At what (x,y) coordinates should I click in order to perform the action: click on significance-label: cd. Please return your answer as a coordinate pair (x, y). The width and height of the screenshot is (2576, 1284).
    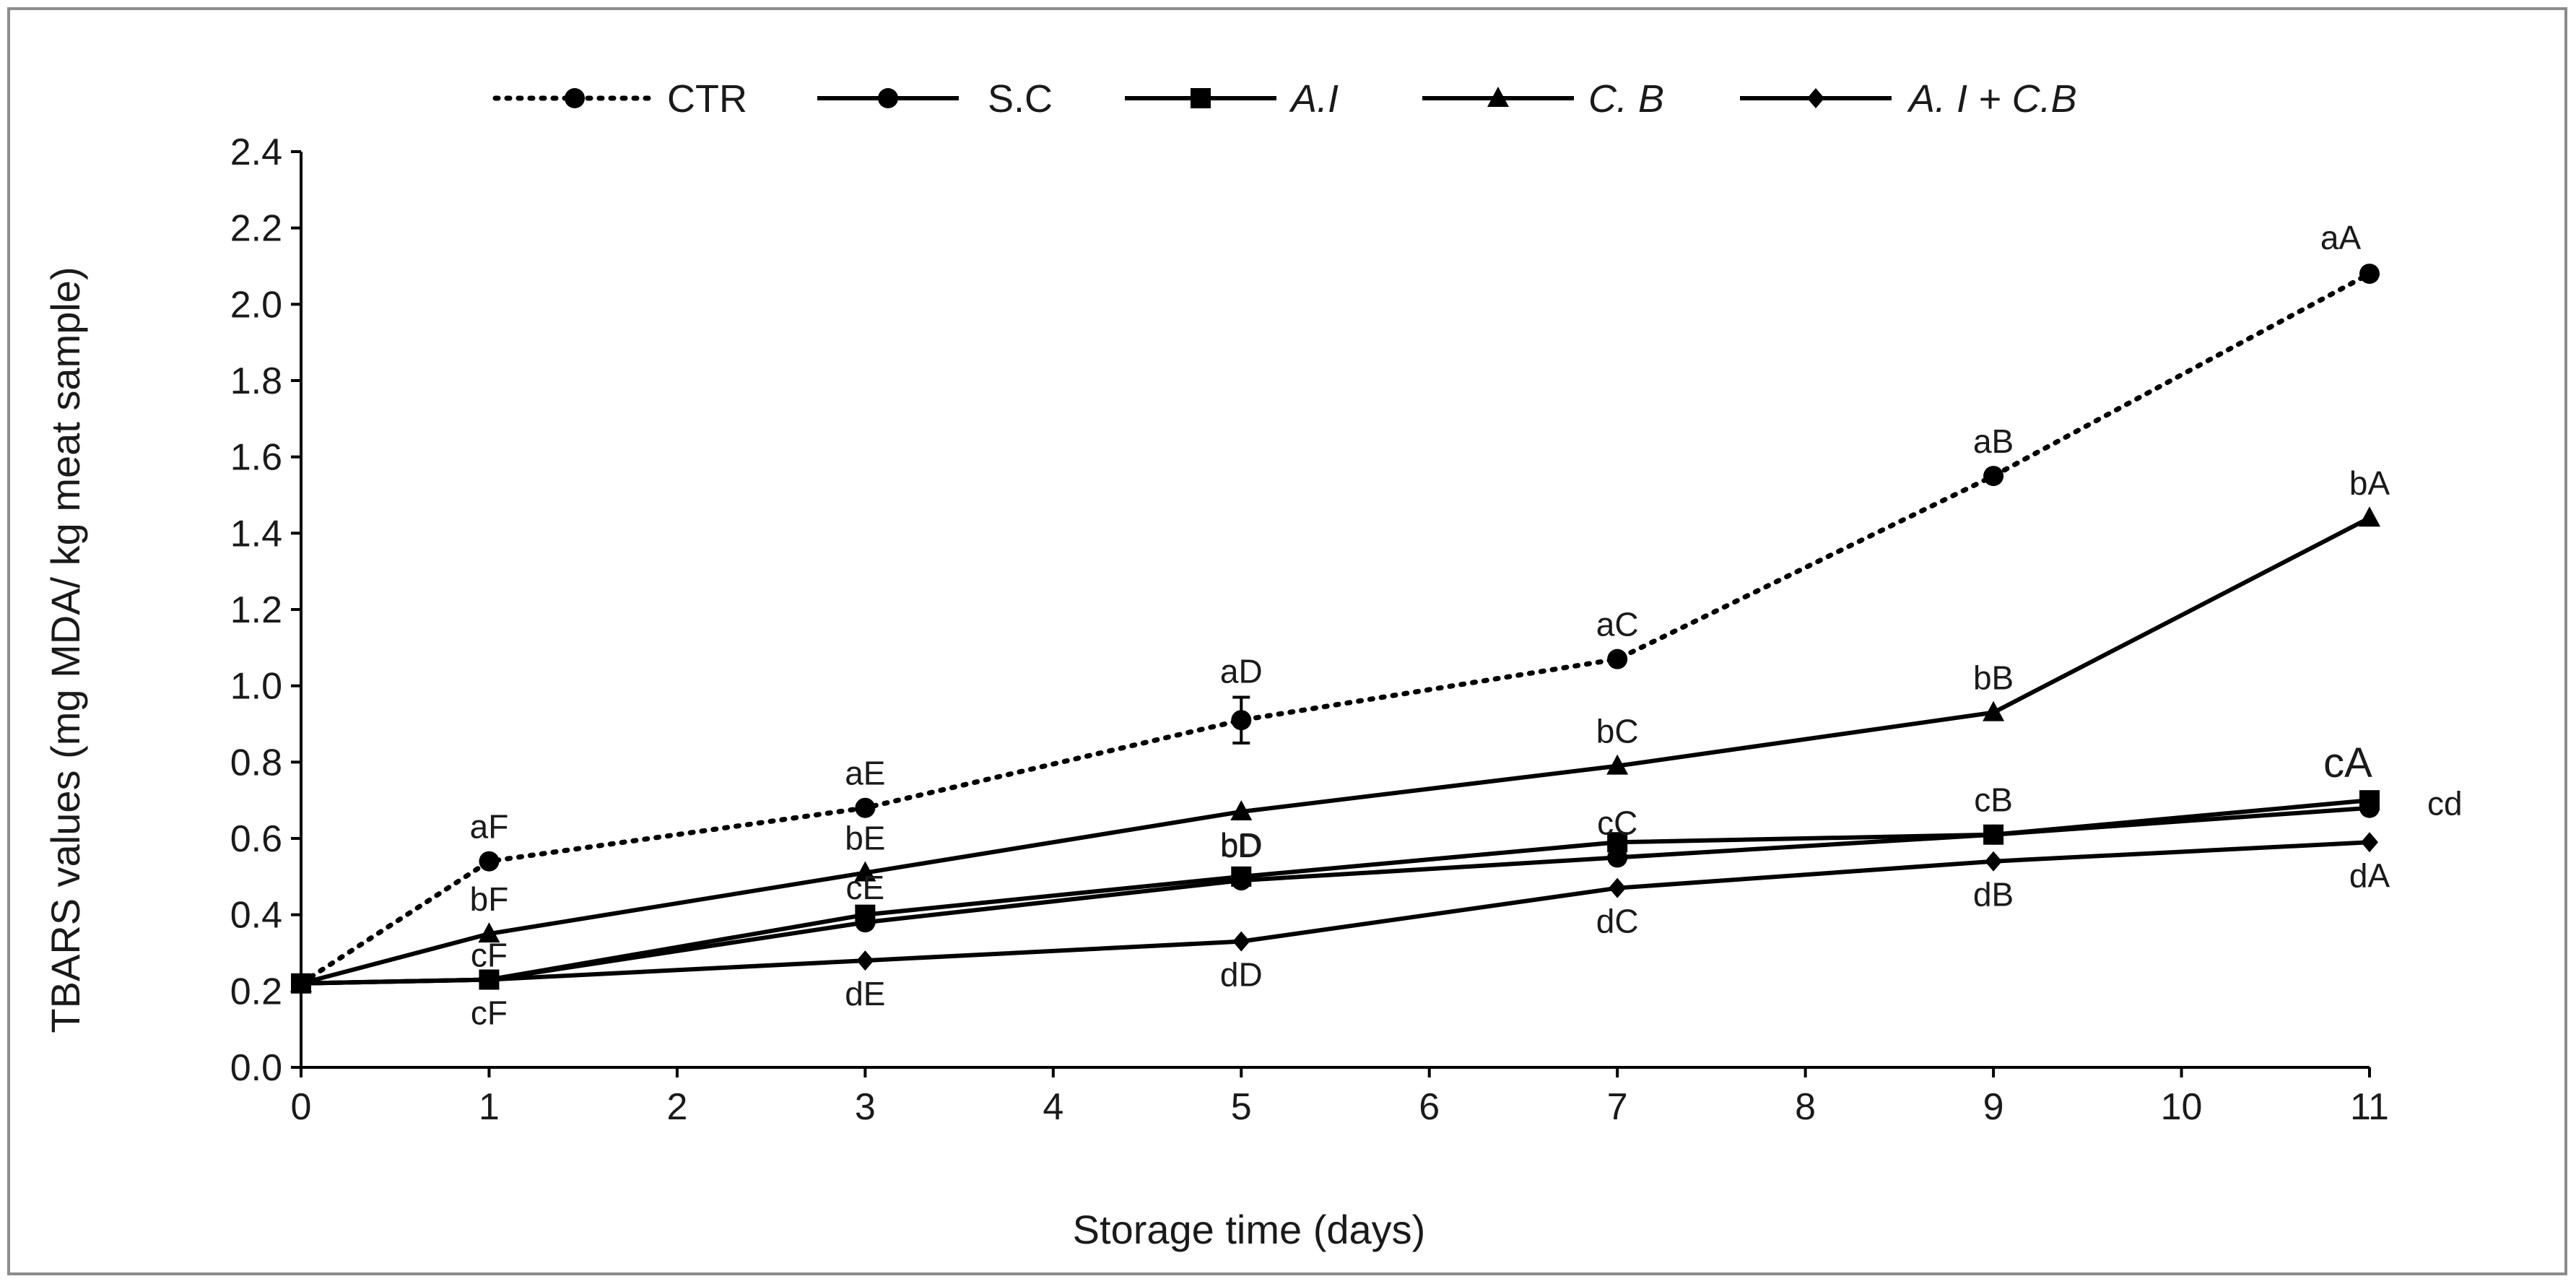
    Looking at the image, I should click on (2445, 804).